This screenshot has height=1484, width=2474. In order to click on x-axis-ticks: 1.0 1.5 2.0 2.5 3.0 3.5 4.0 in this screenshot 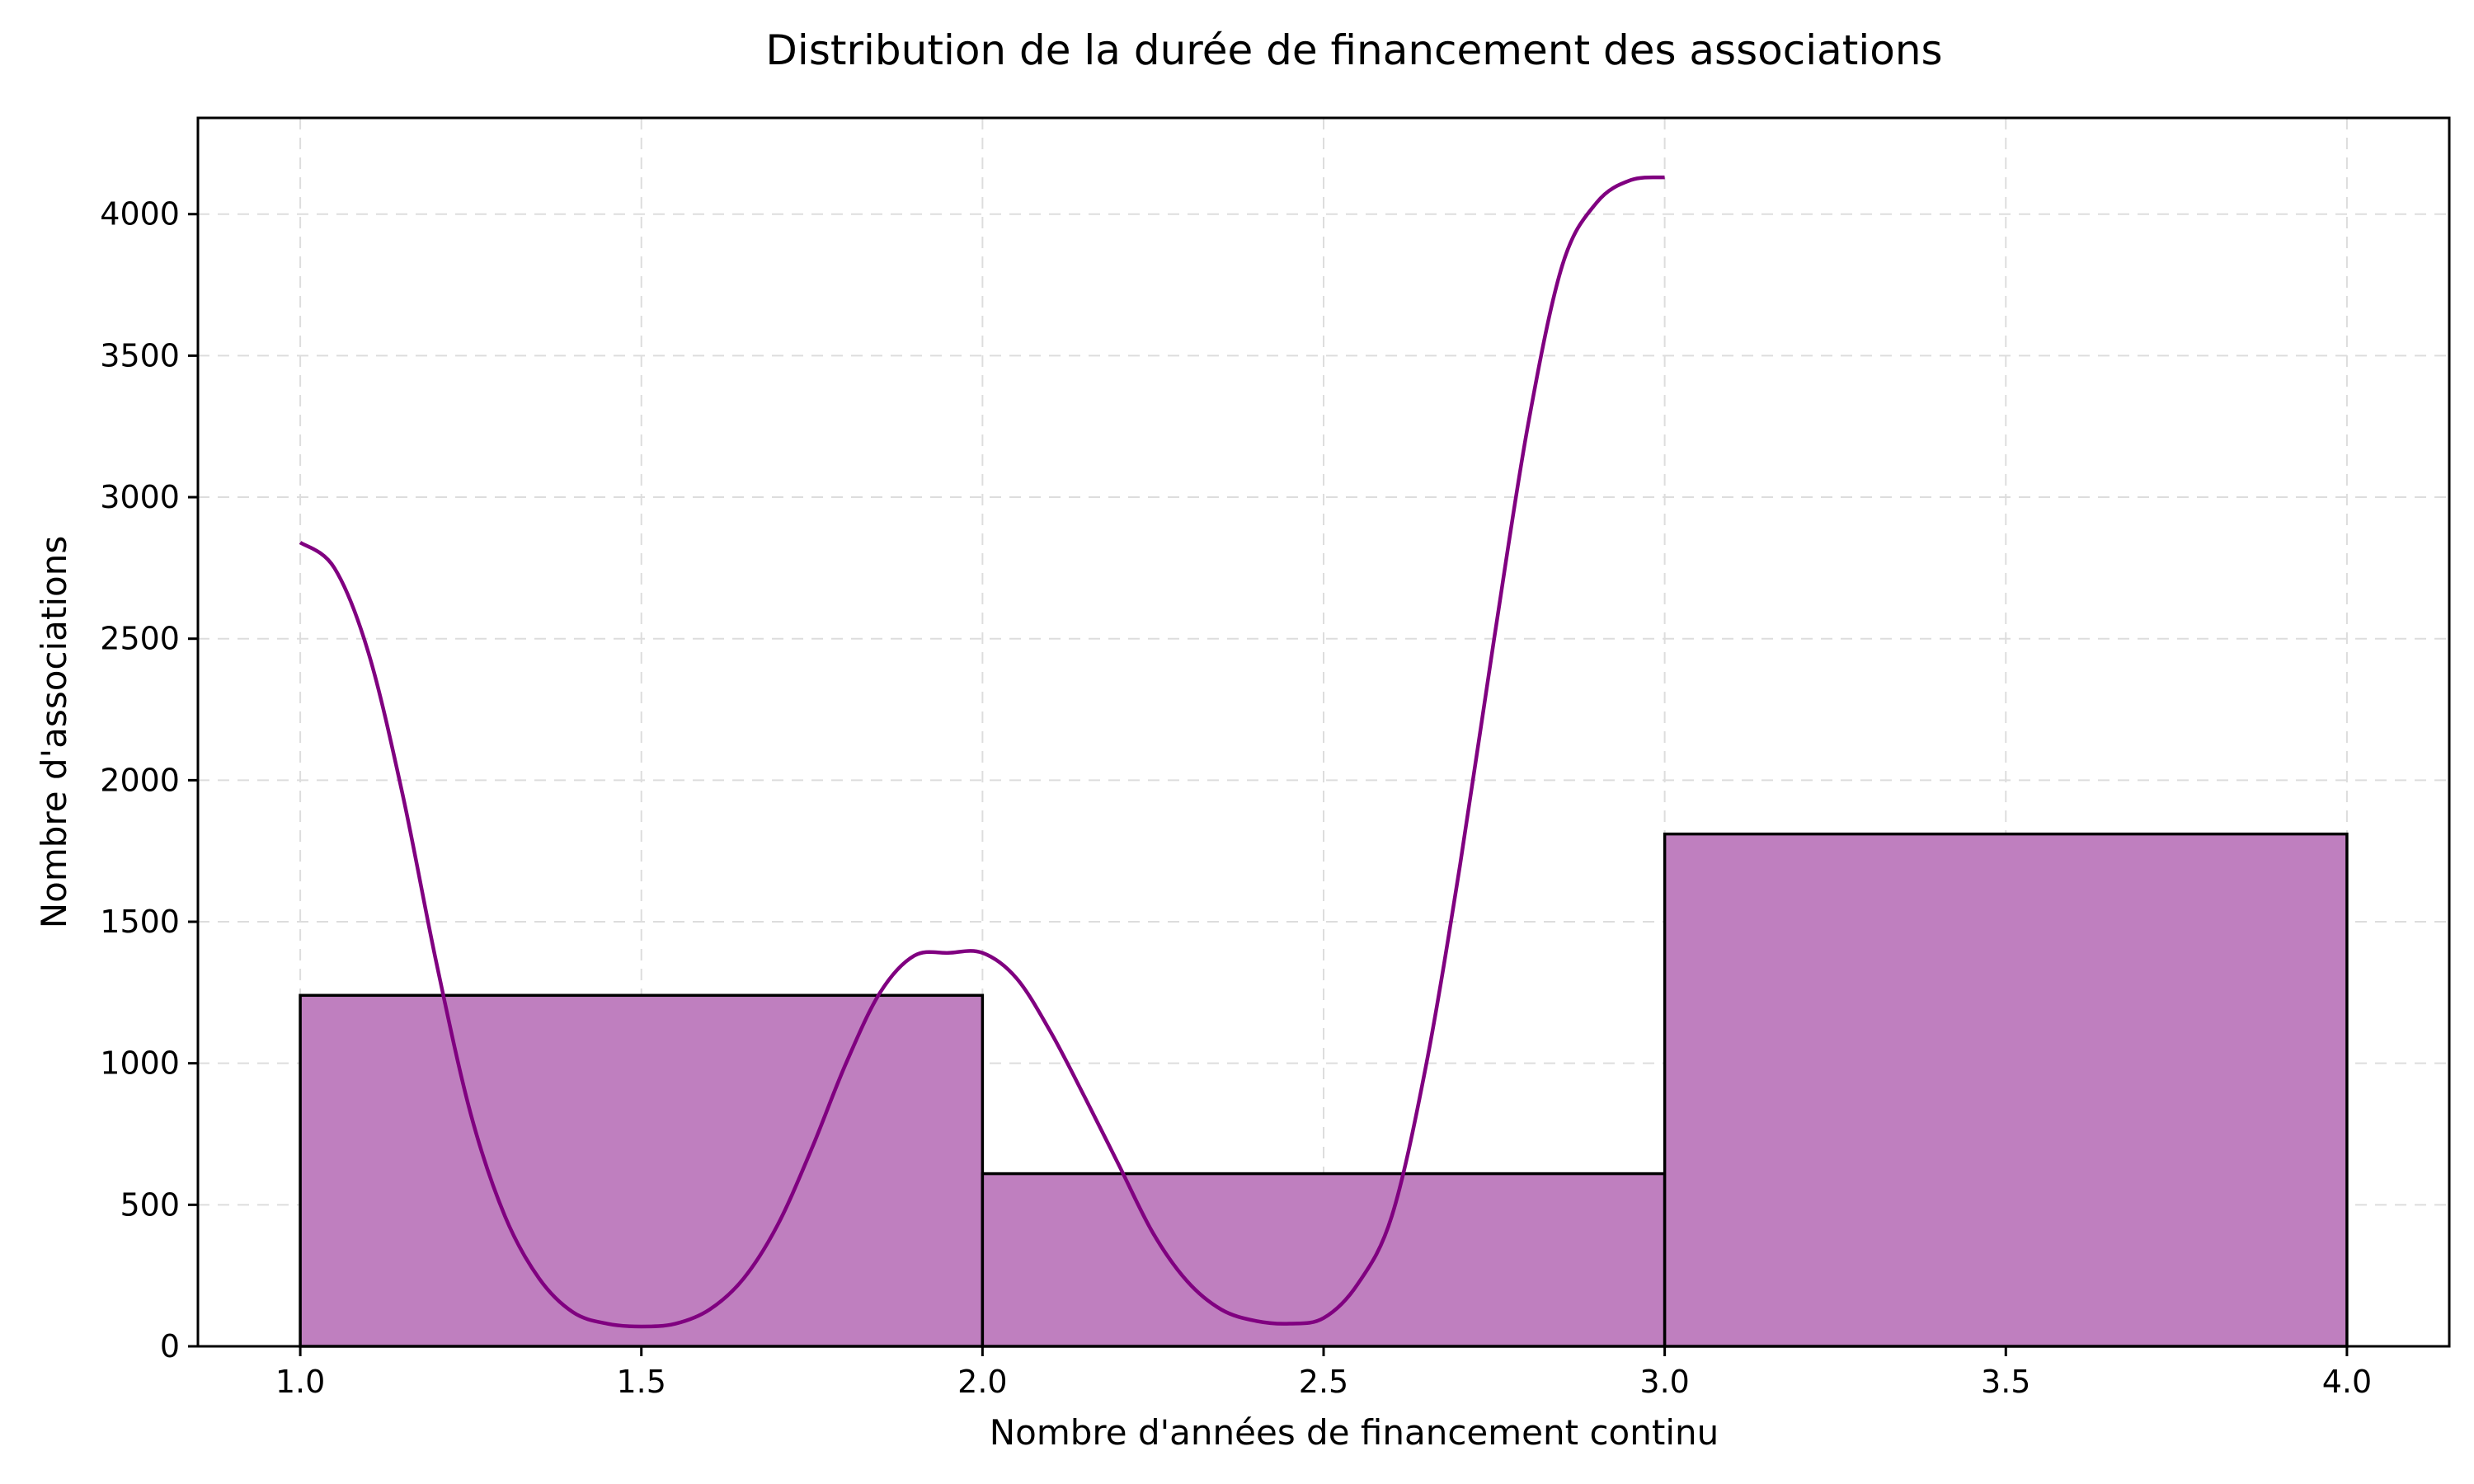, I will do `click(1323, 1373)`.